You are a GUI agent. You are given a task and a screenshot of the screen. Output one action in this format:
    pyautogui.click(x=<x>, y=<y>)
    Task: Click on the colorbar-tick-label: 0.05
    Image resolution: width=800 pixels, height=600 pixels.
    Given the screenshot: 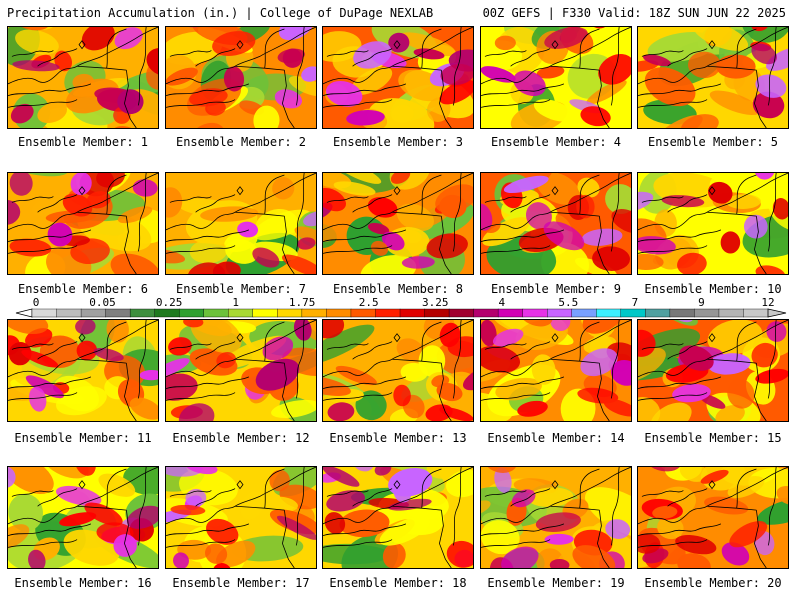 What is the action you would take?
    pyautogui.click(x=102, y=302)
    